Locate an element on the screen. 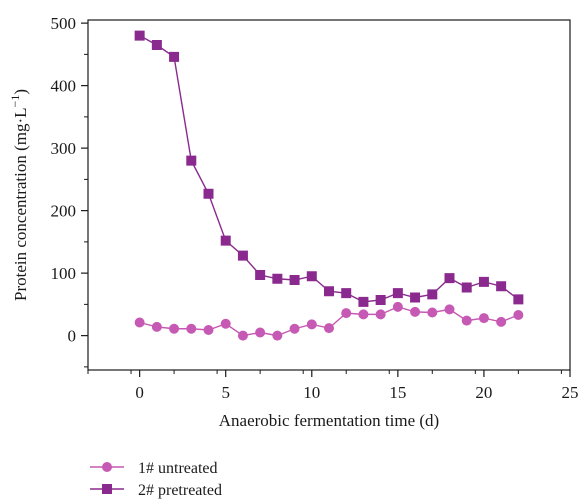 This screenshot has width=582, height=502. x-tick-label: 20 is located at coordinates (483, 392).